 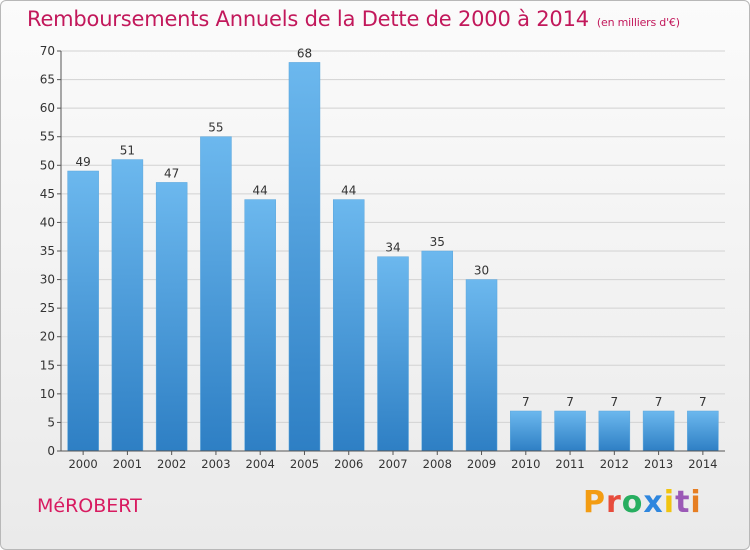 I want to click on bar-2005, so click(x=304, y=257).